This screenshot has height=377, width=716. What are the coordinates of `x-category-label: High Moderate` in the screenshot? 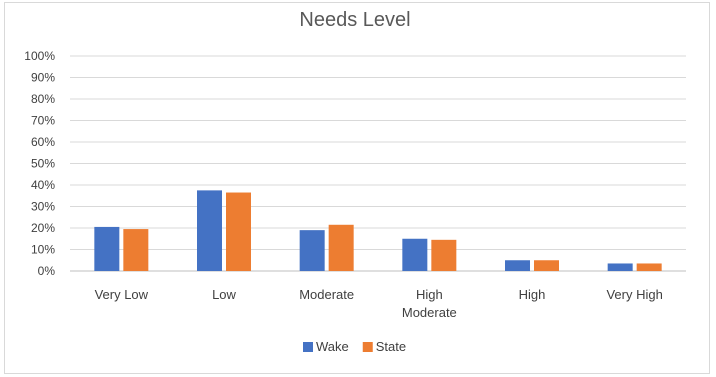 It's located at (429, 303).